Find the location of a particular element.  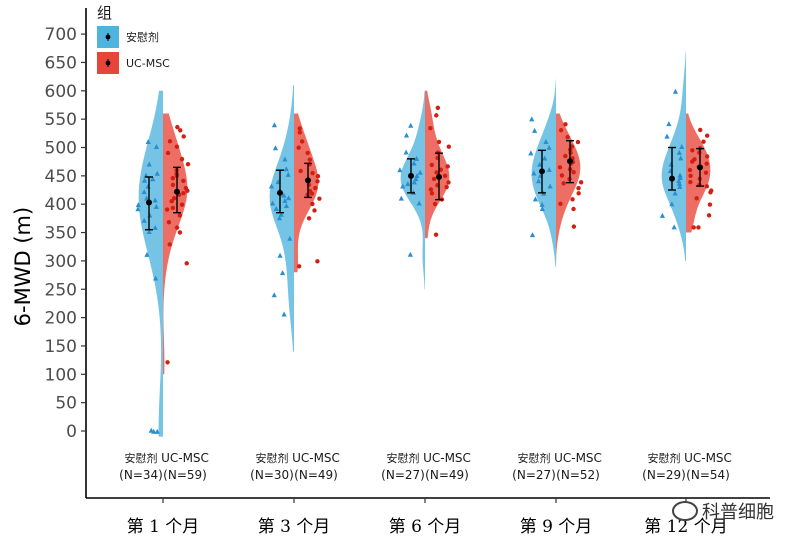

y-tick-label: 650 is located at coordinates (61, 63).